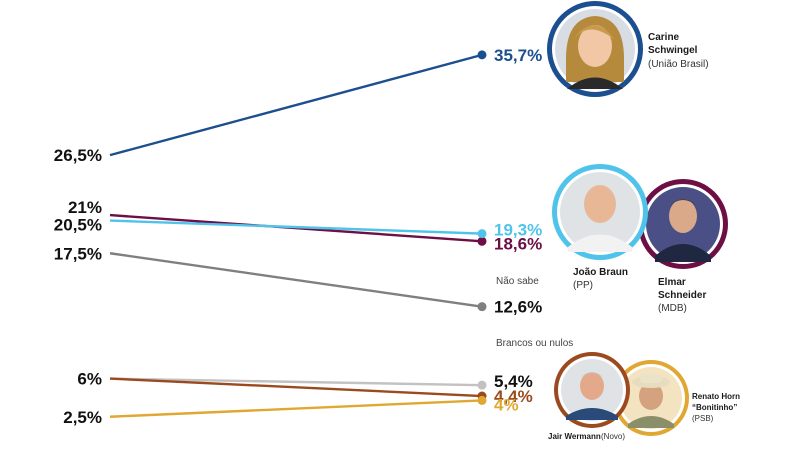  Describe the element at coordinates (678, 64) in the screenshot. I see `carine-party: (União Brasil)` at that location.